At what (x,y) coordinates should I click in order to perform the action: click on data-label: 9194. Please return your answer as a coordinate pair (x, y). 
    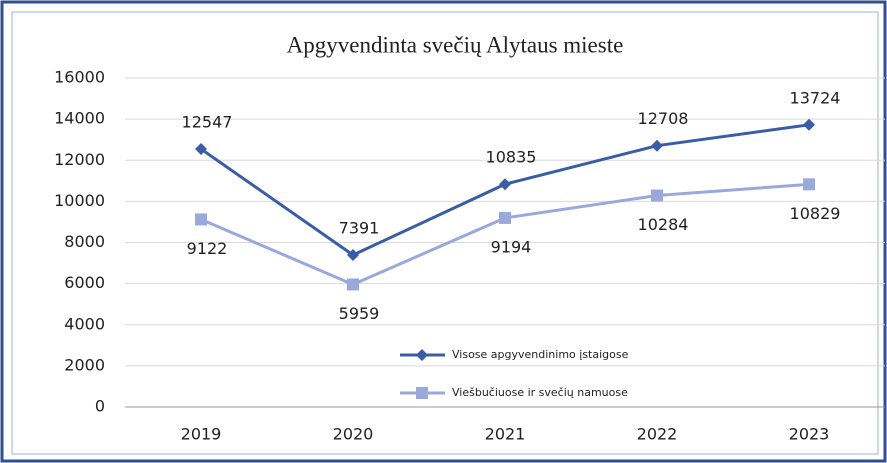
    Looking at the image, I should click on (511, 246).